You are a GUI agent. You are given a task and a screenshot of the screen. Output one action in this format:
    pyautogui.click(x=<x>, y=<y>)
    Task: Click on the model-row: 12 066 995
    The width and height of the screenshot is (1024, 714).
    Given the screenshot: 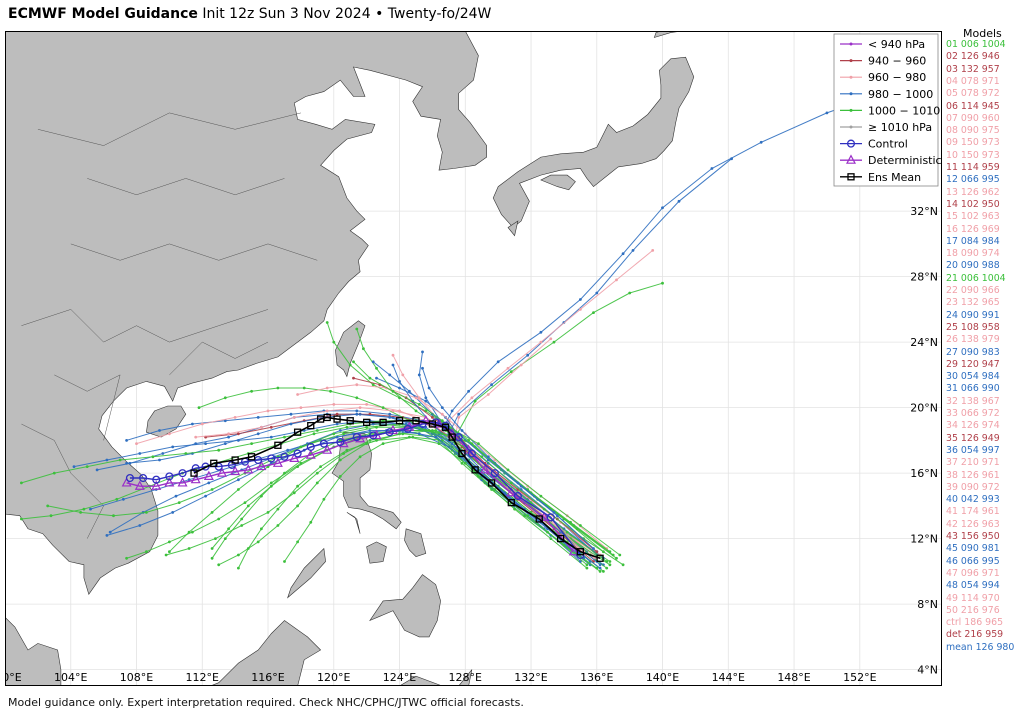 What is the action you would take?
    pyautogui.click(x=973, y=180)
    